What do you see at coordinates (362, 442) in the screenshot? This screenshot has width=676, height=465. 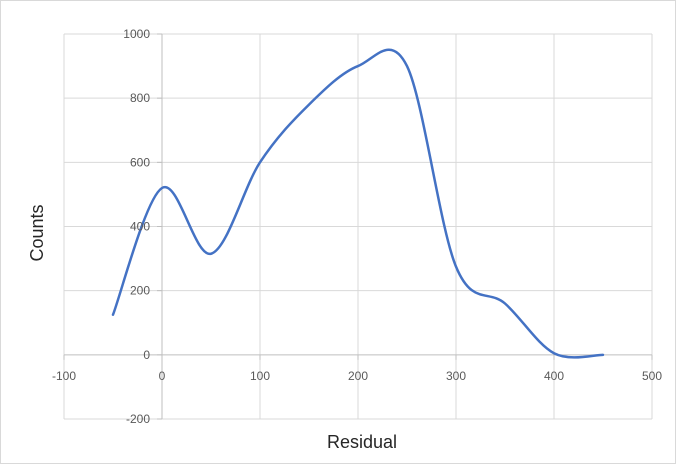 I see `x-axis-title: Residual` at bounding box center [362, 442].